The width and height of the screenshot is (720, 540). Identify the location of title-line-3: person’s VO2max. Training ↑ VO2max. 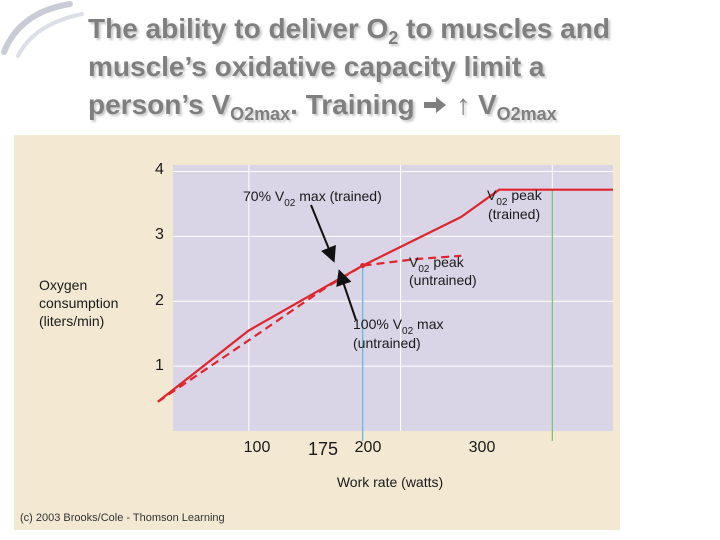
(322, 106).